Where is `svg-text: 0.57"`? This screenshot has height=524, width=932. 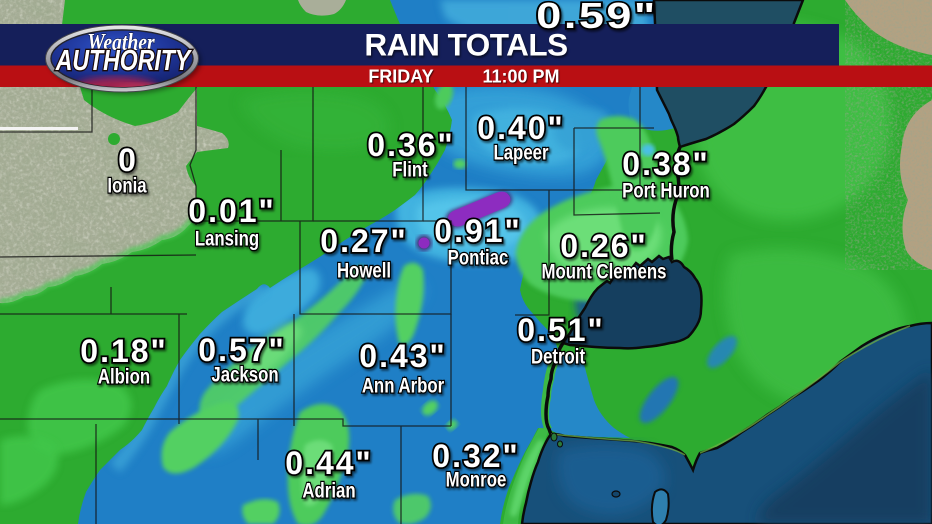
svg-text: 0.57" is located at coordinates (241, 350).